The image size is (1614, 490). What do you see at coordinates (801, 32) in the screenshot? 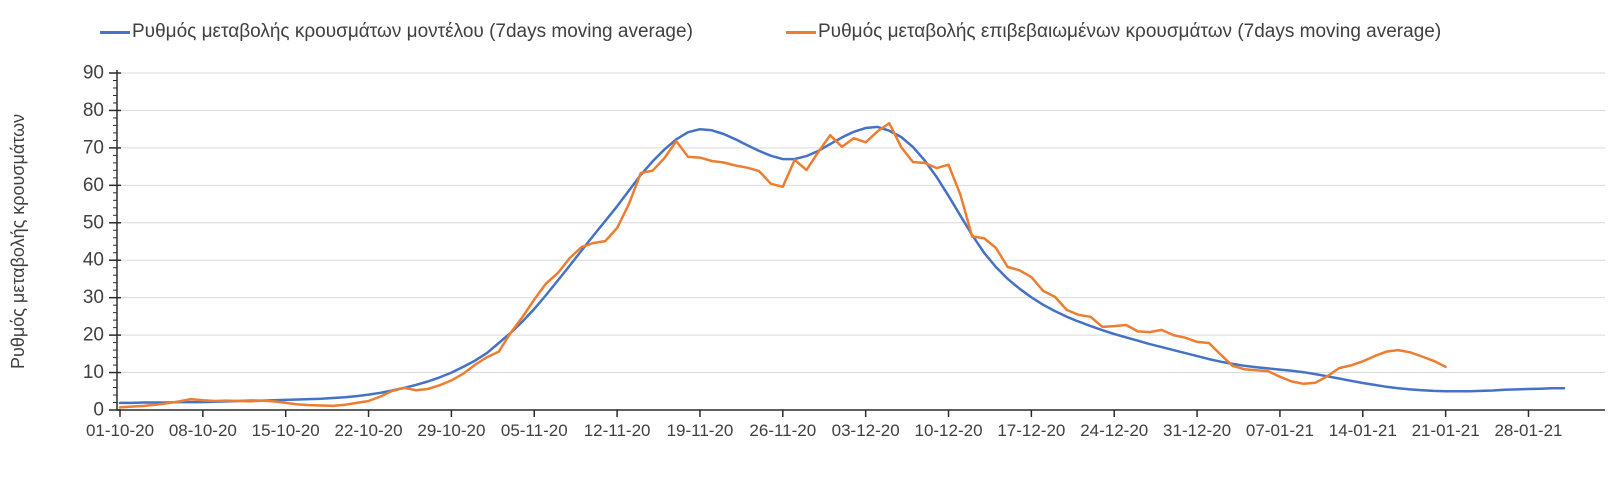
I see `legend-line-marker-confirmed` at bounding box center [801, 32].